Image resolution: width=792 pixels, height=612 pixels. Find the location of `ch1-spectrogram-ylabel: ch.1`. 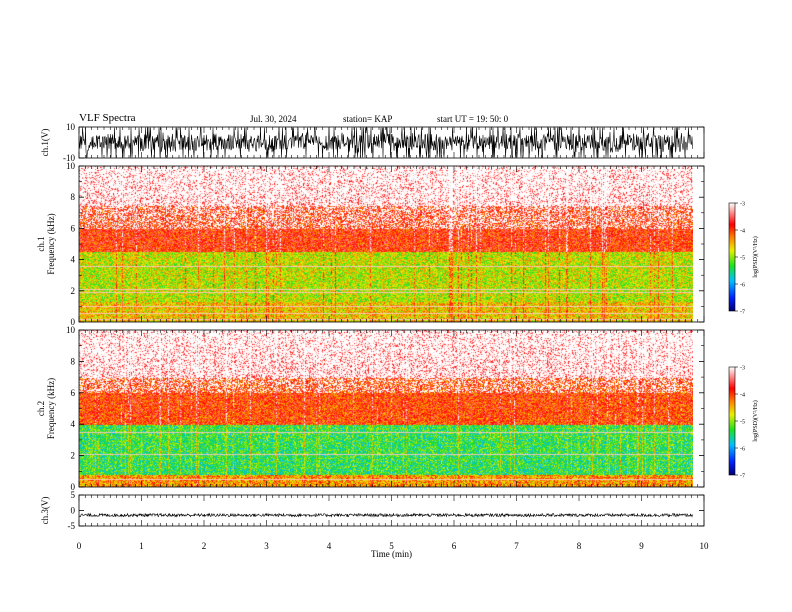

ch1-spectrogram-ylabel: ch.1 is located at coordinates (41, 243).